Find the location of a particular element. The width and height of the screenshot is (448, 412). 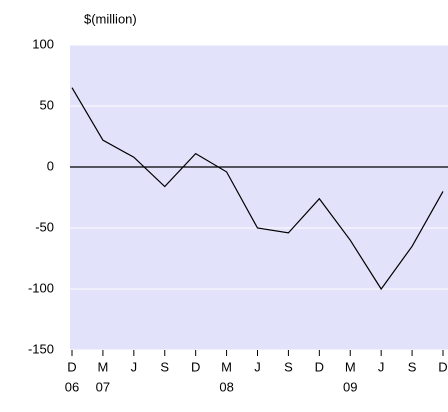

y-tick-label: 0 is located at coordinates (50, 165).